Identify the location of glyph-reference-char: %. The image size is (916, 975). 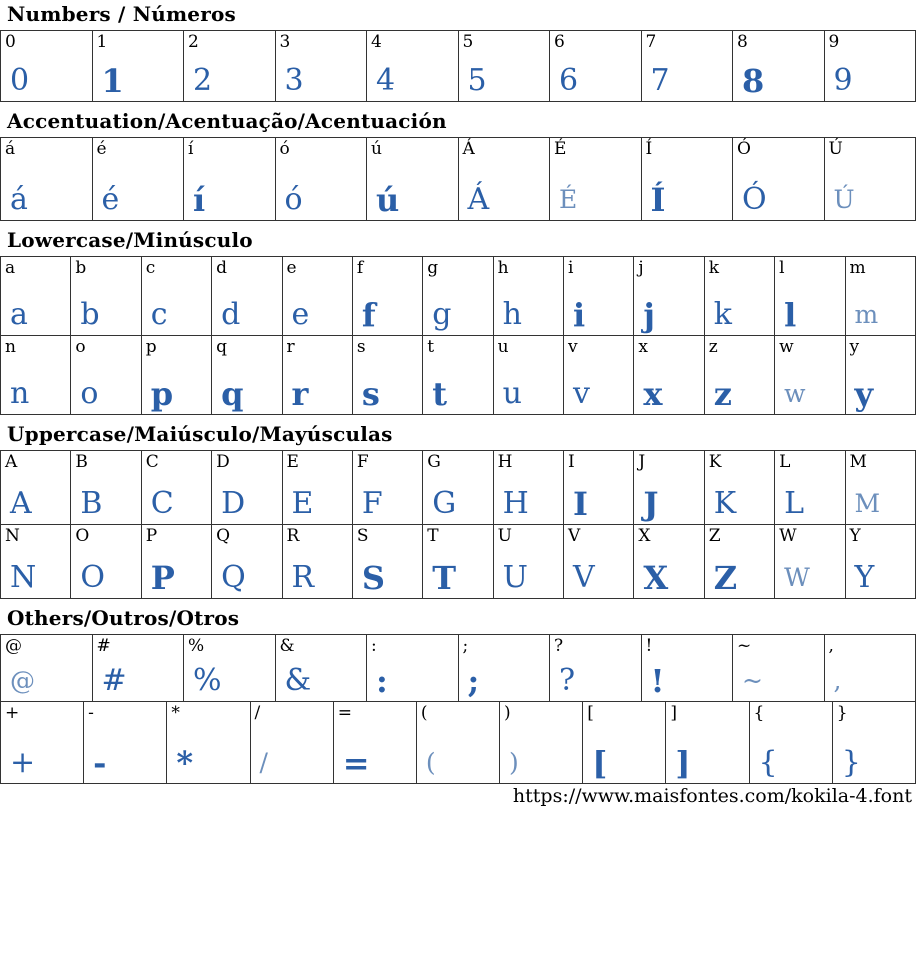
(196, 646).